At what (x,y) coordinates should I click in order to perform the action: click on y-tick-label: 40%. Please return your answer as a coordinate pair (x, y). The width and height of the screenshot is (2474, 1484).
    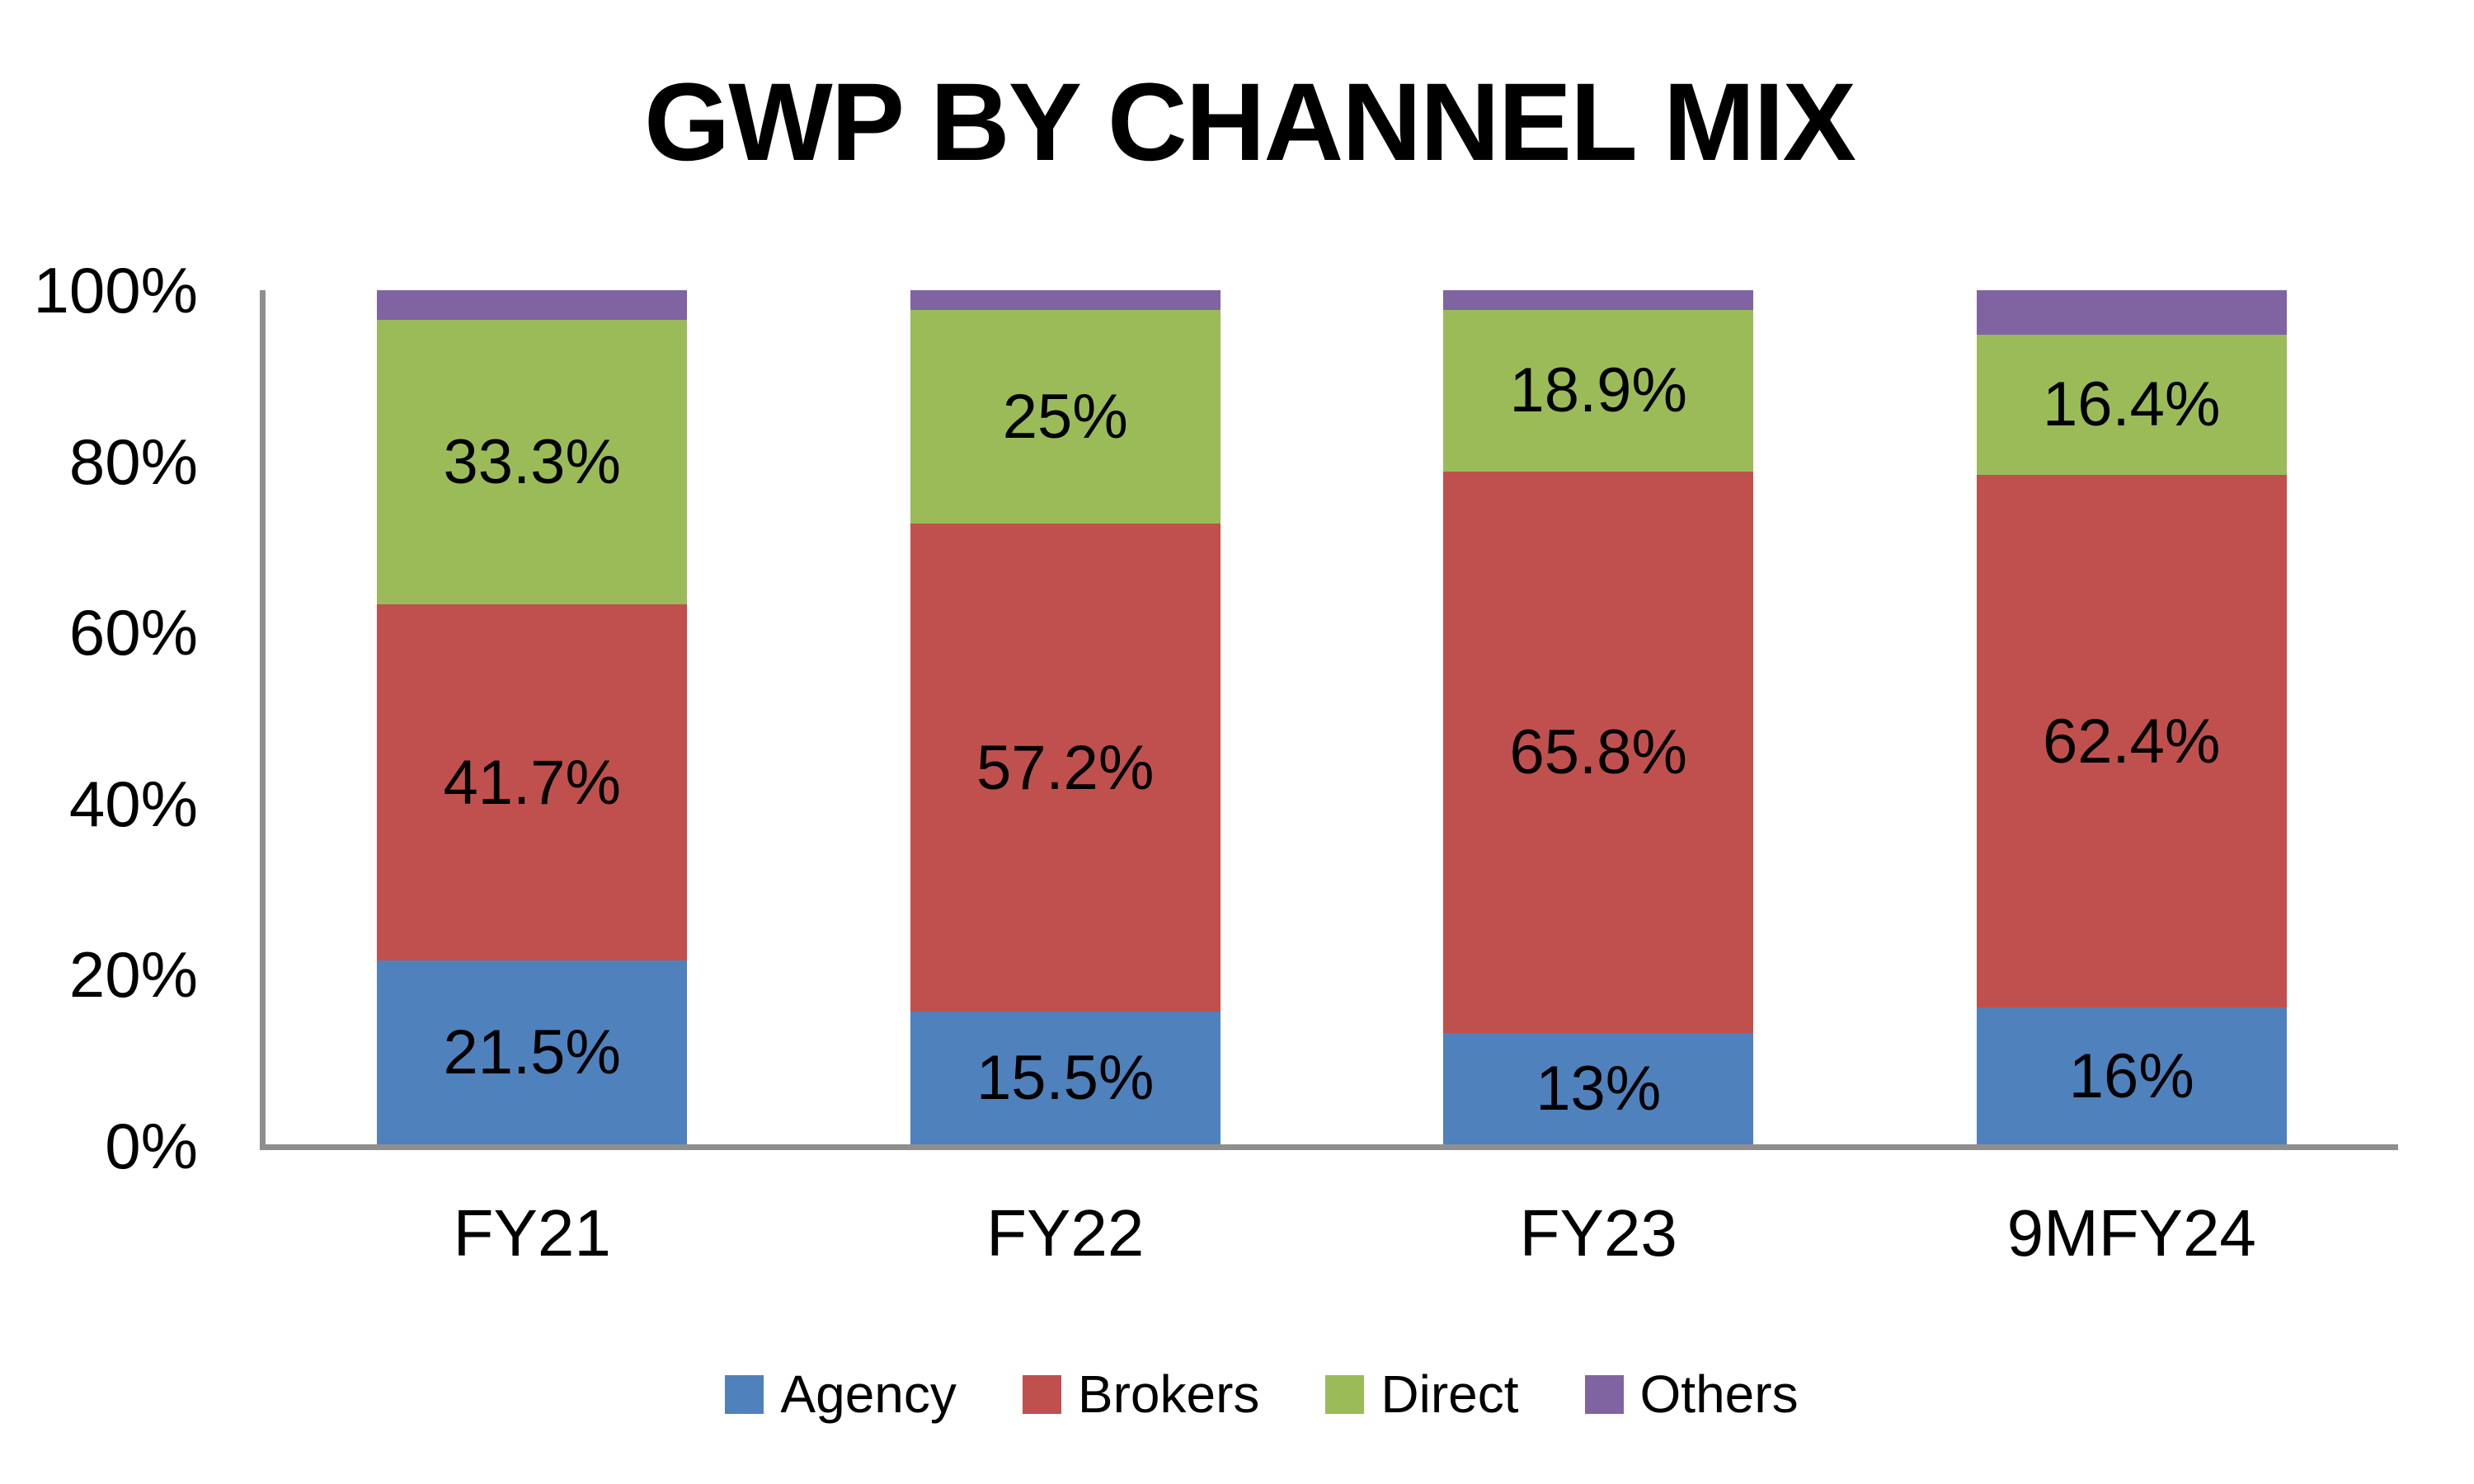
    Looking at the image, I should click on (133, 803).